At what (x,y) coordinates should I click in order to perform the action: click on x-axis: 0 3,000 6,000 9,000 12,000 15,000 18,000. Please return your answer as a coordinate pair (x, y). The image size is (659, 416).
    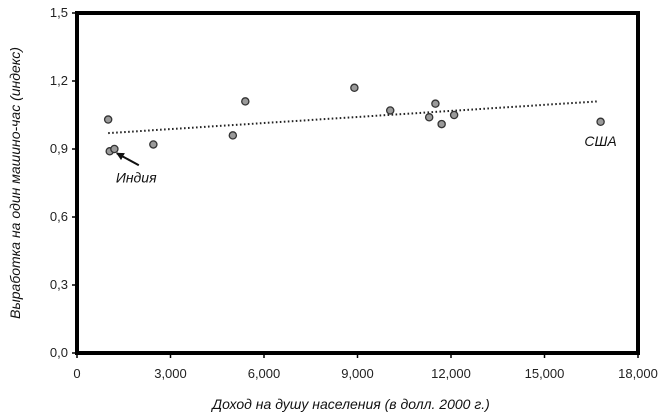
    Looking at the image, I should click on (365, 367).